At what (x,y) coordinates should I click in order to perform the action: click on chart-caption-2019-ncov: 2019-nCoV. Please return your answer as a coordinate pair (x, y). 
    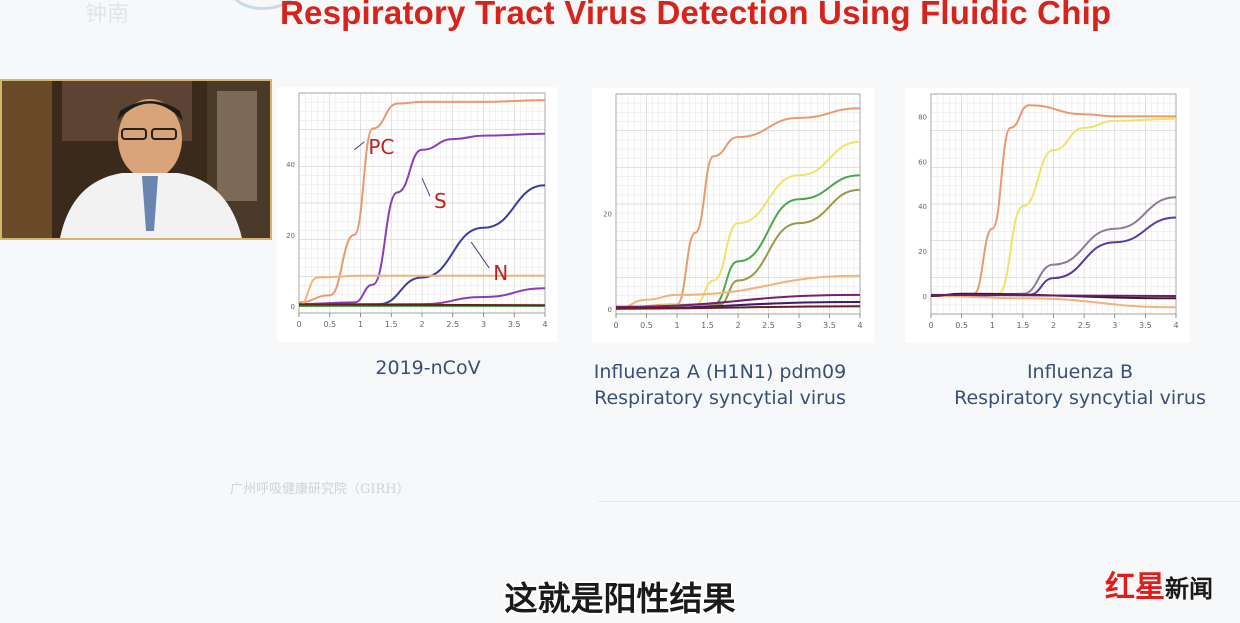
    Looking at the image, I should click on (428, 368).